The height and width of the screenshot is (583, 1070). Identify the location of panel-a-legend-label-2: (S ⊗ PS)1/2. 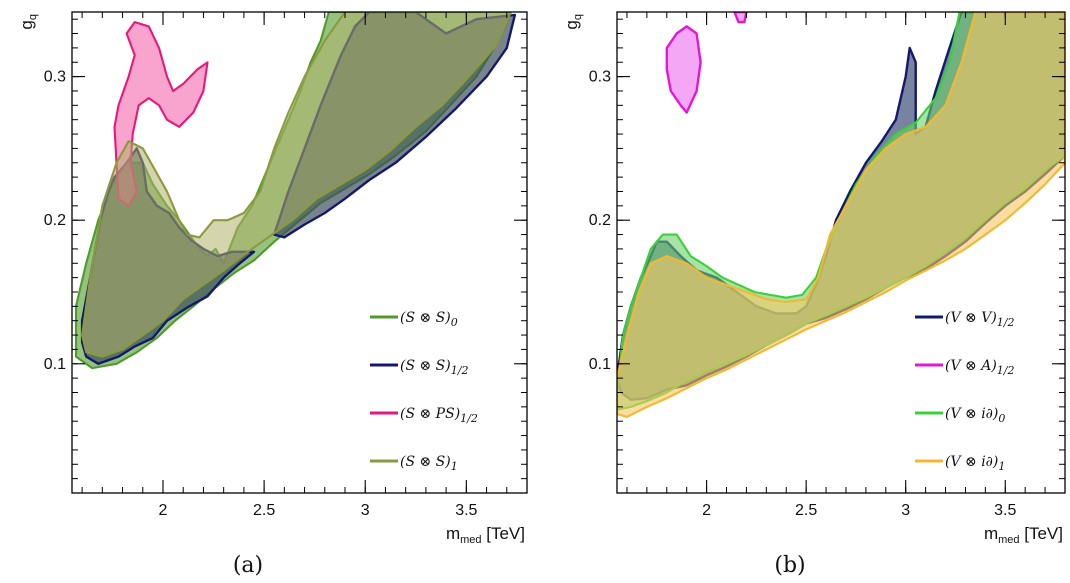
(439, 415).